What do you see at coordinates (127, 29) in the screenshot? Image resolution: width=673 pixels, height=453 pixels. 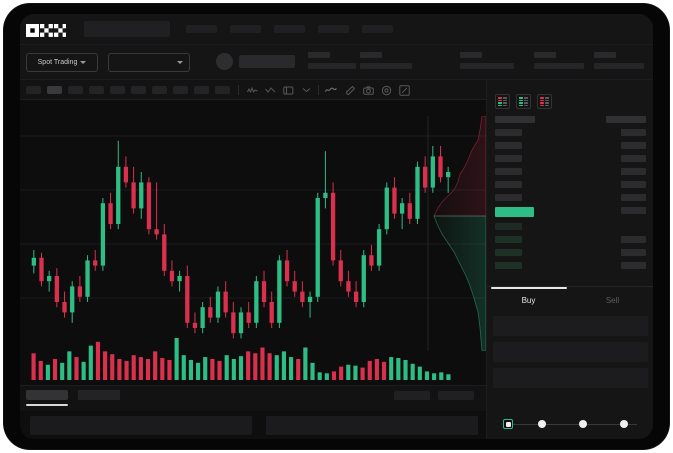 I see `header-search-bar` at bounding box center [127, 29].